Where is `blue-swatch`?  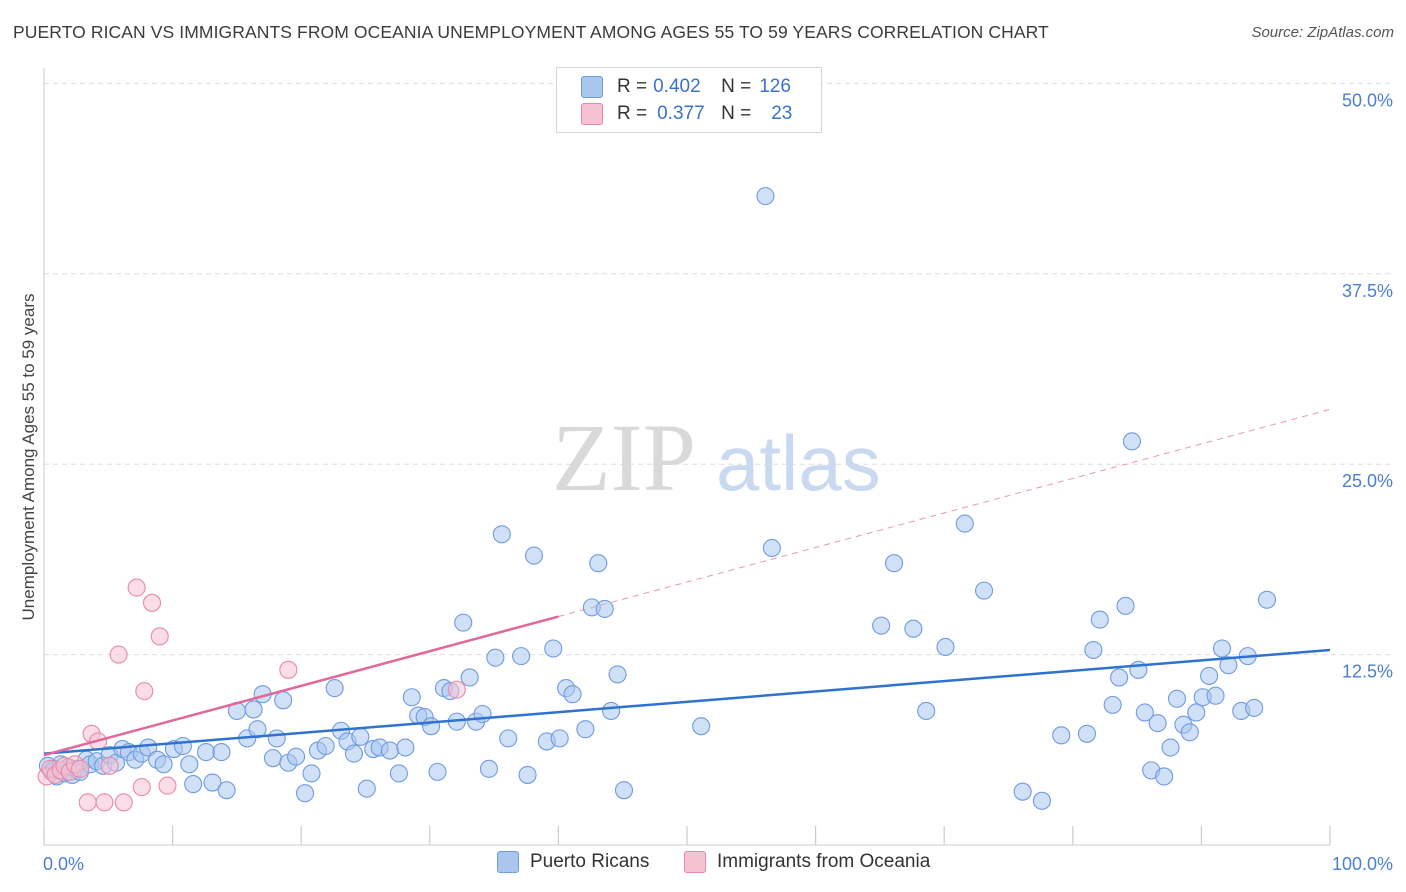 blue-swatch is located at coordinates (592, 87).